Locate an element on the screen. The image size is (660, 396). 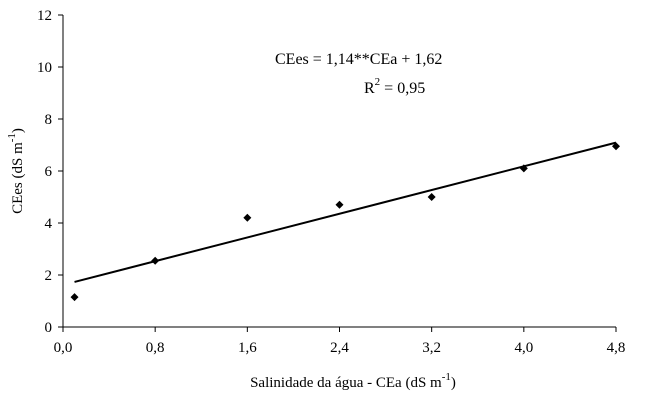
x-tick-label: 4,0 is located at coordinates (523, 348).